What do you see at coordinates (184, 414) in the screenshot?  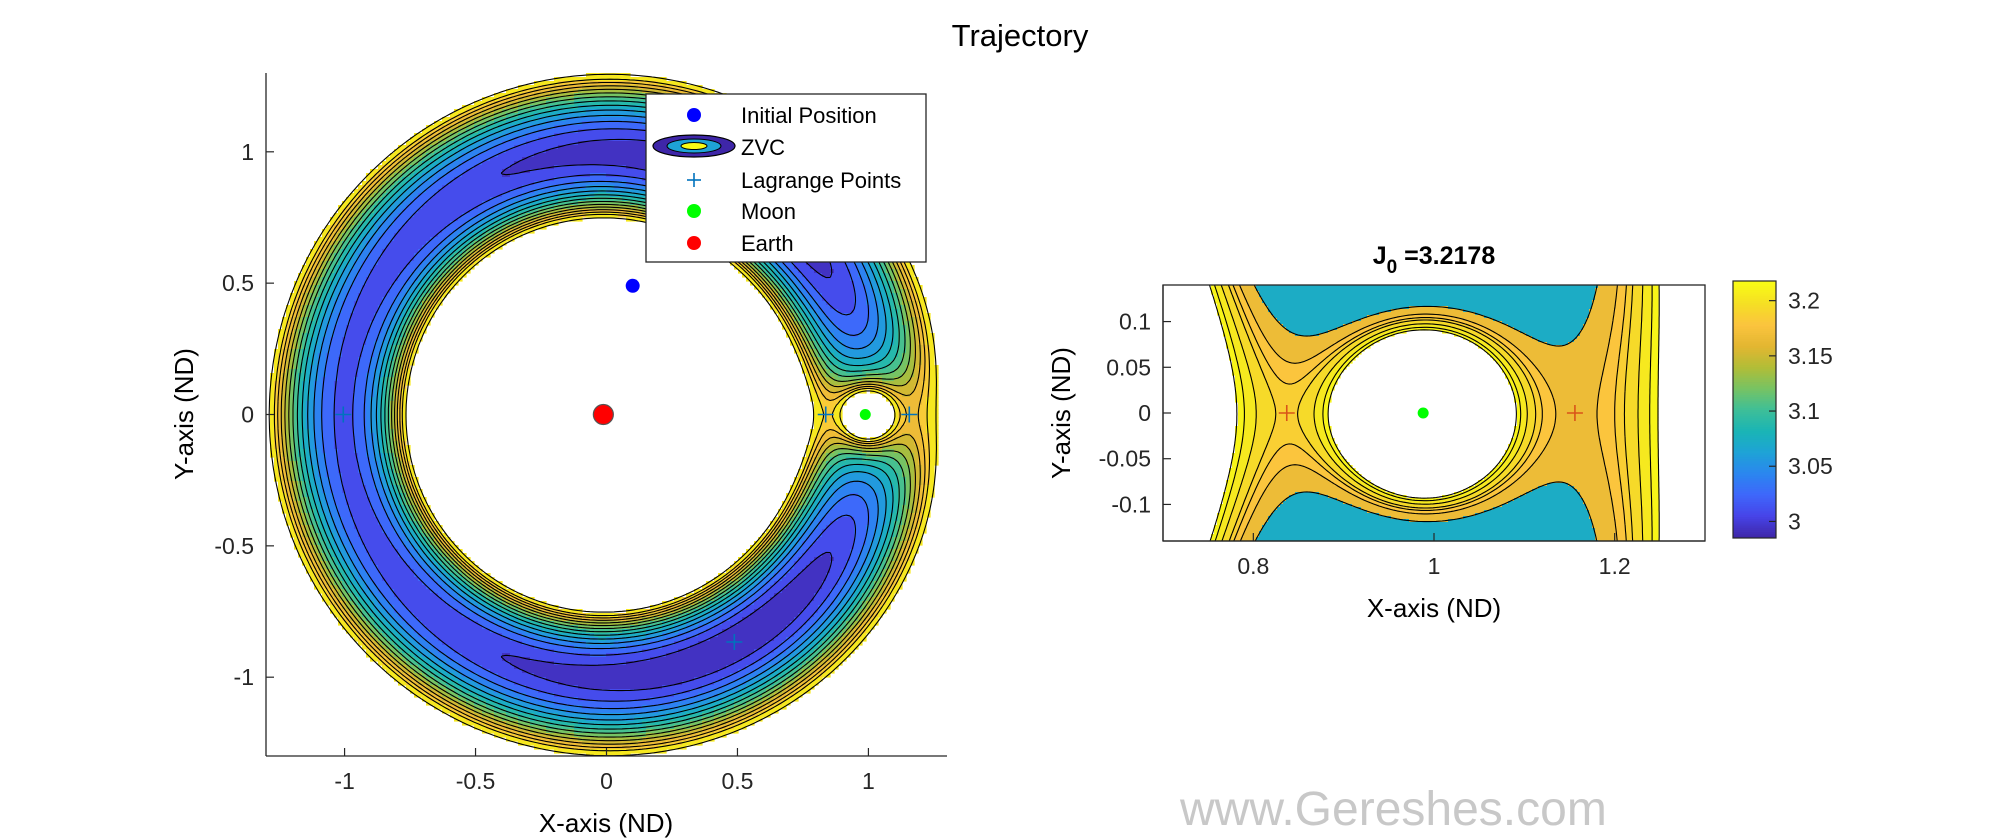 I see `y-axis-label-main: Y-axis (ND)` at bounding box center [184, 414].